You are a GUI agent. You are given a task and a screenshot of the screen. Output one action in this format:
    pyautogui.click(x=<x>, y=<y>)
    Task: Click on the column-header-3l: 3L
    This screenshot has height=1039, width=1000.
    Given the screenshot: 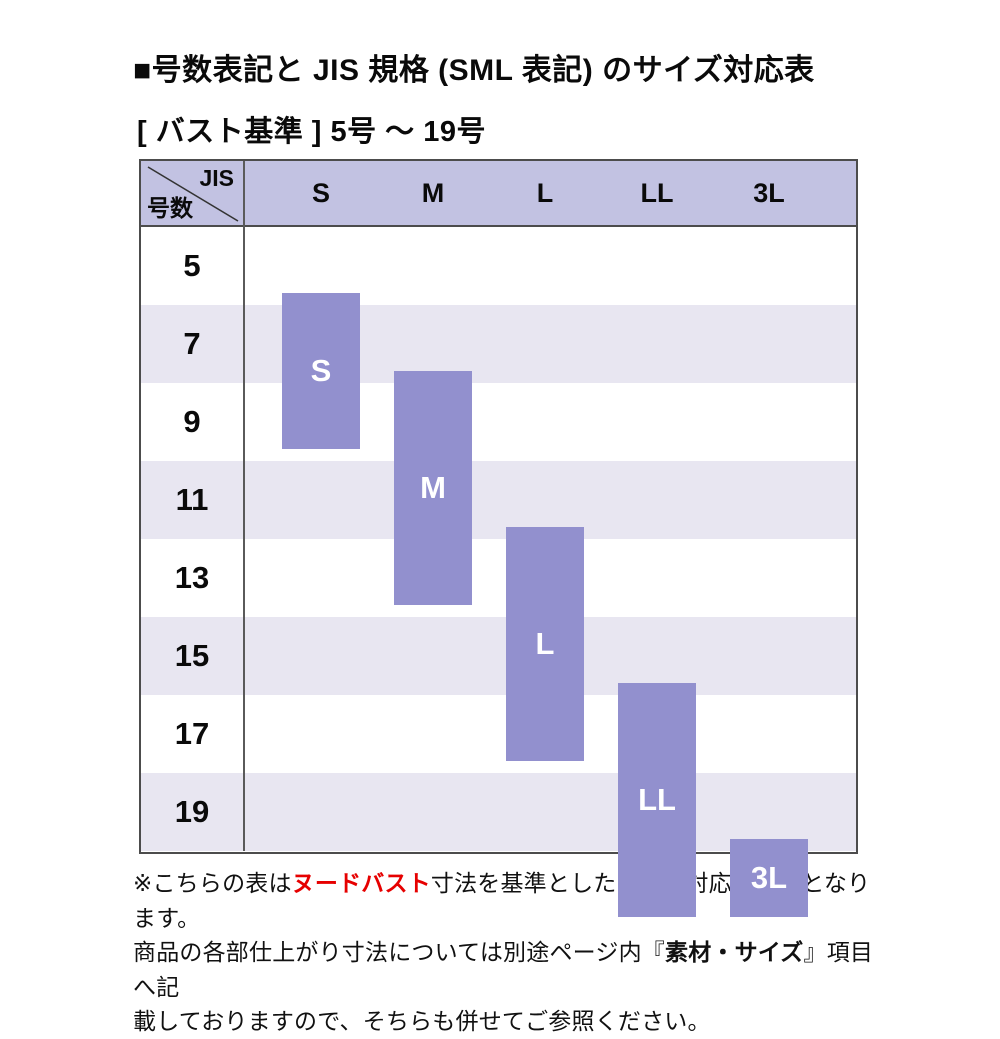 What is the action you would take?
    pyautogui.click(x=769, y=193)
    